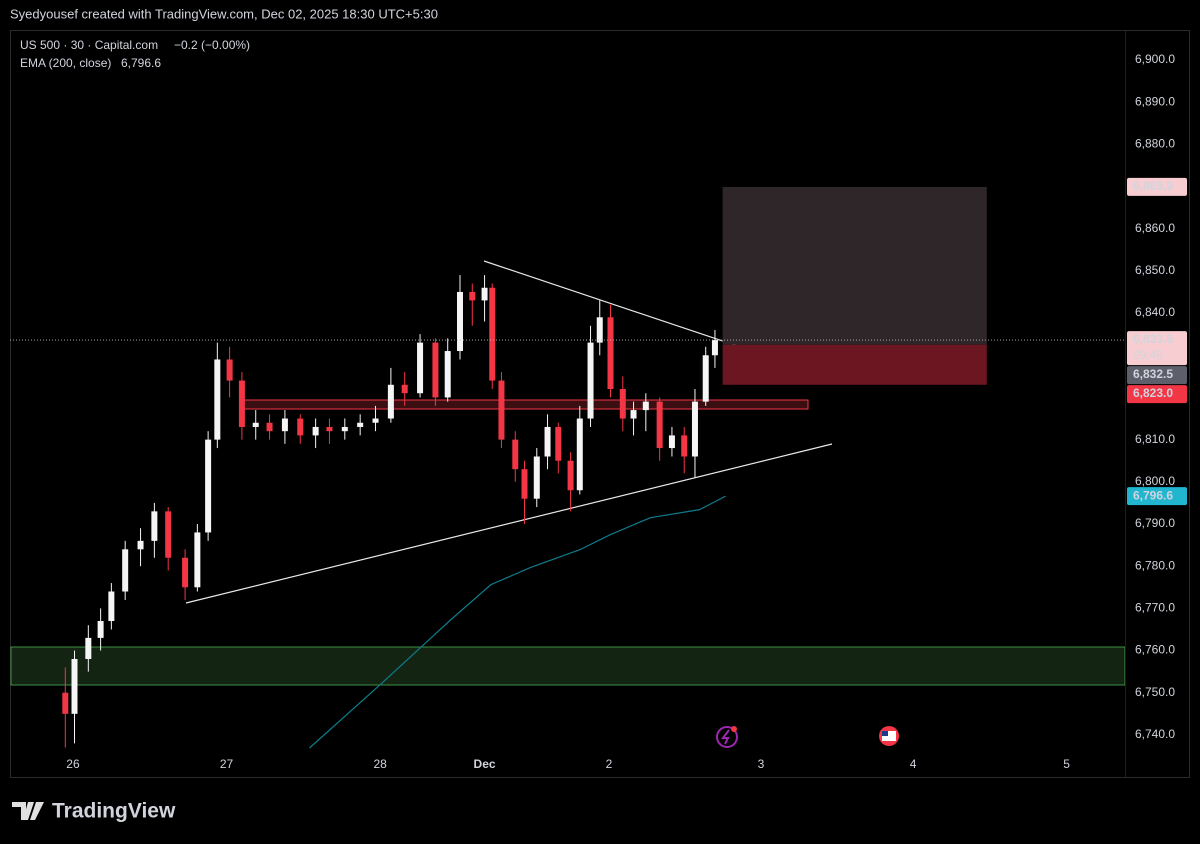 The image size is (1200, 844). What do you see at coordinates (889, 736) in the screenshot?
I see `flag-icon-stripes` at bounding box center [889, 736].